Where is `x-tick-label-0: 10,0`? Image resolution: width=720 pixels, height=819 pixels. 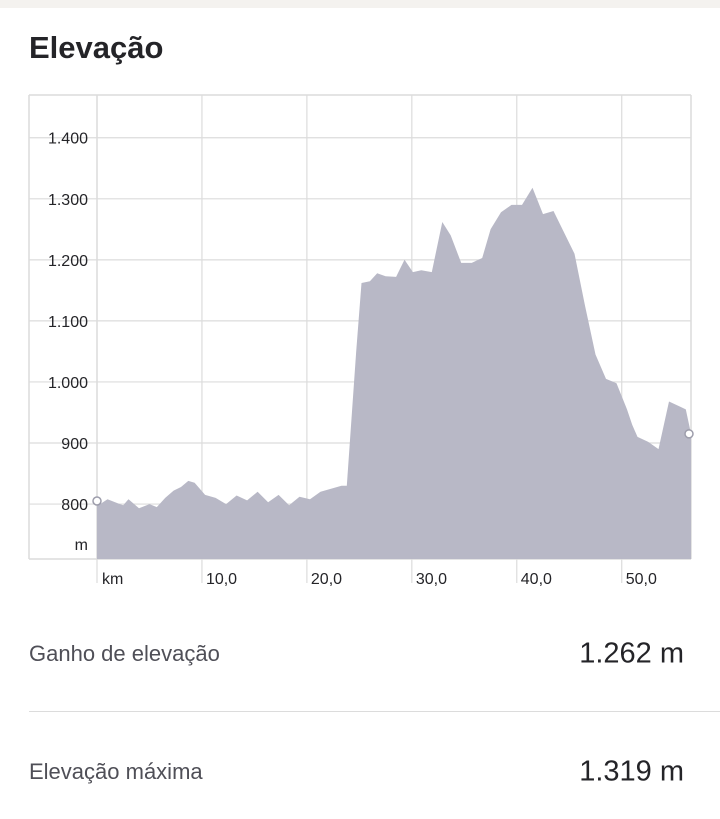 x-tick-label-0: 10,0 is located at coordinates (221, 579).